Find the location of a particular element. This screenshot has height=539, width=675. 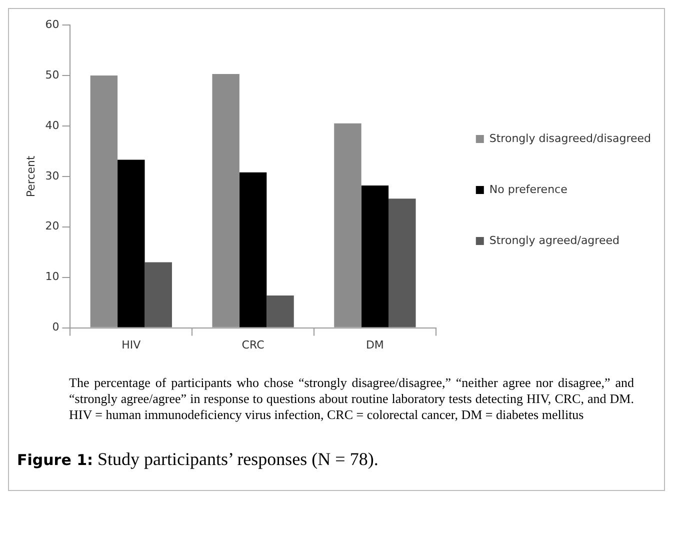

y-tick-label: 50 is located at coordinates (52, 75).